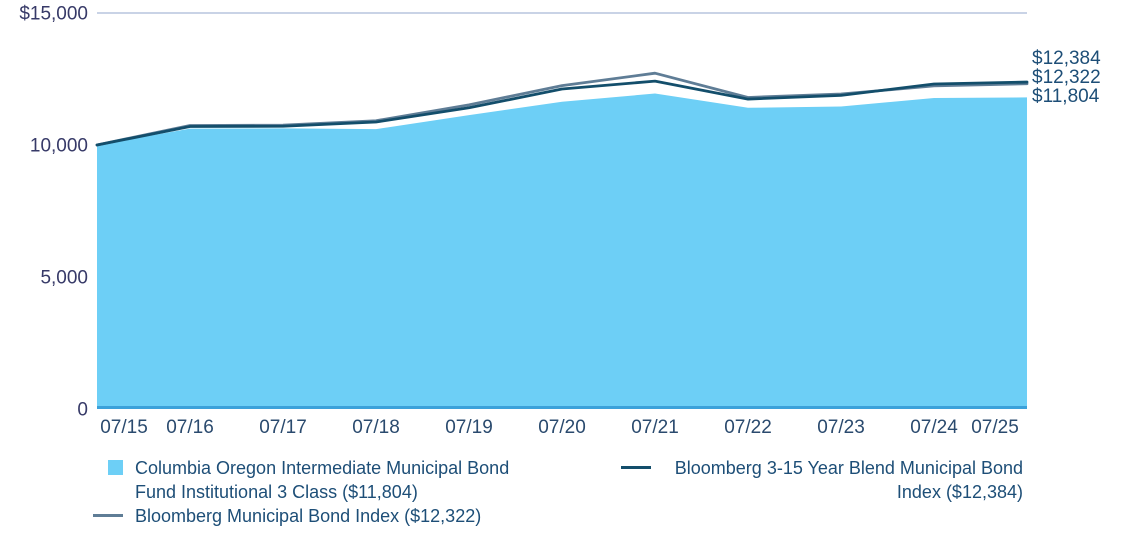 The height and width of the screenshot is (538, 1121). What do you see at coordinates (53, 14) in the screenshot?
I see `y-tick-label: $15,000` at bounding box center [53, 14].